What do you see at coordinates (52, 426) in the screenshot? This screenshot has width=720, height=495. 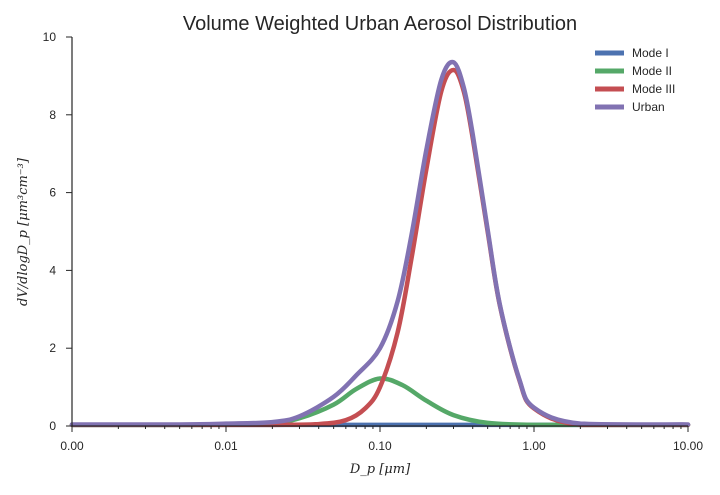 I see `y-tick-label: 0` at bounding box center [52, 426].